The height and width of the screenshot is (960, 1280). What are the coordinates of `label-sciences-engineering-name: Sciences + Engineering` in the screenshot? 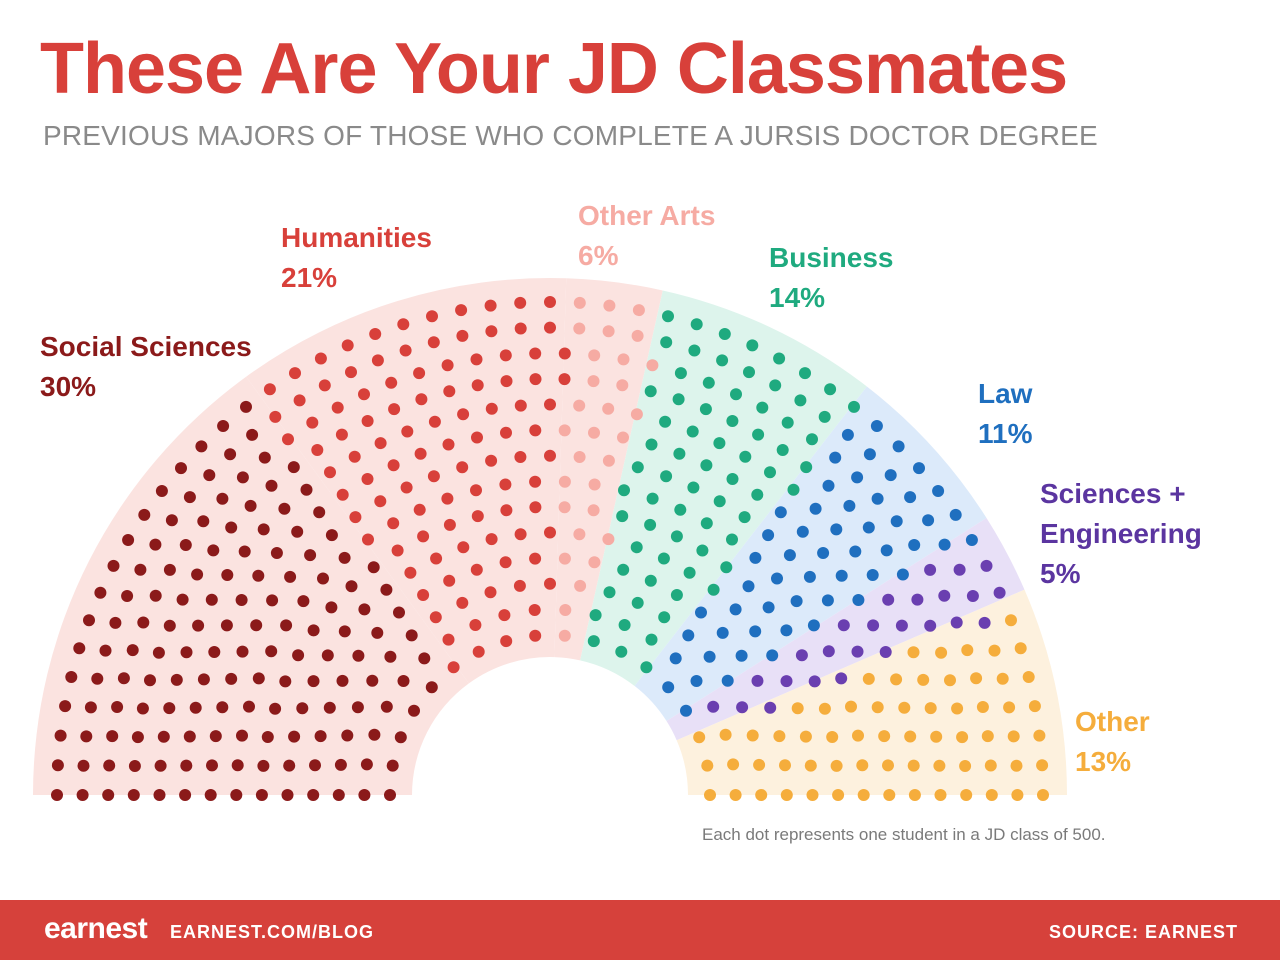 It's located at (1121, 513).